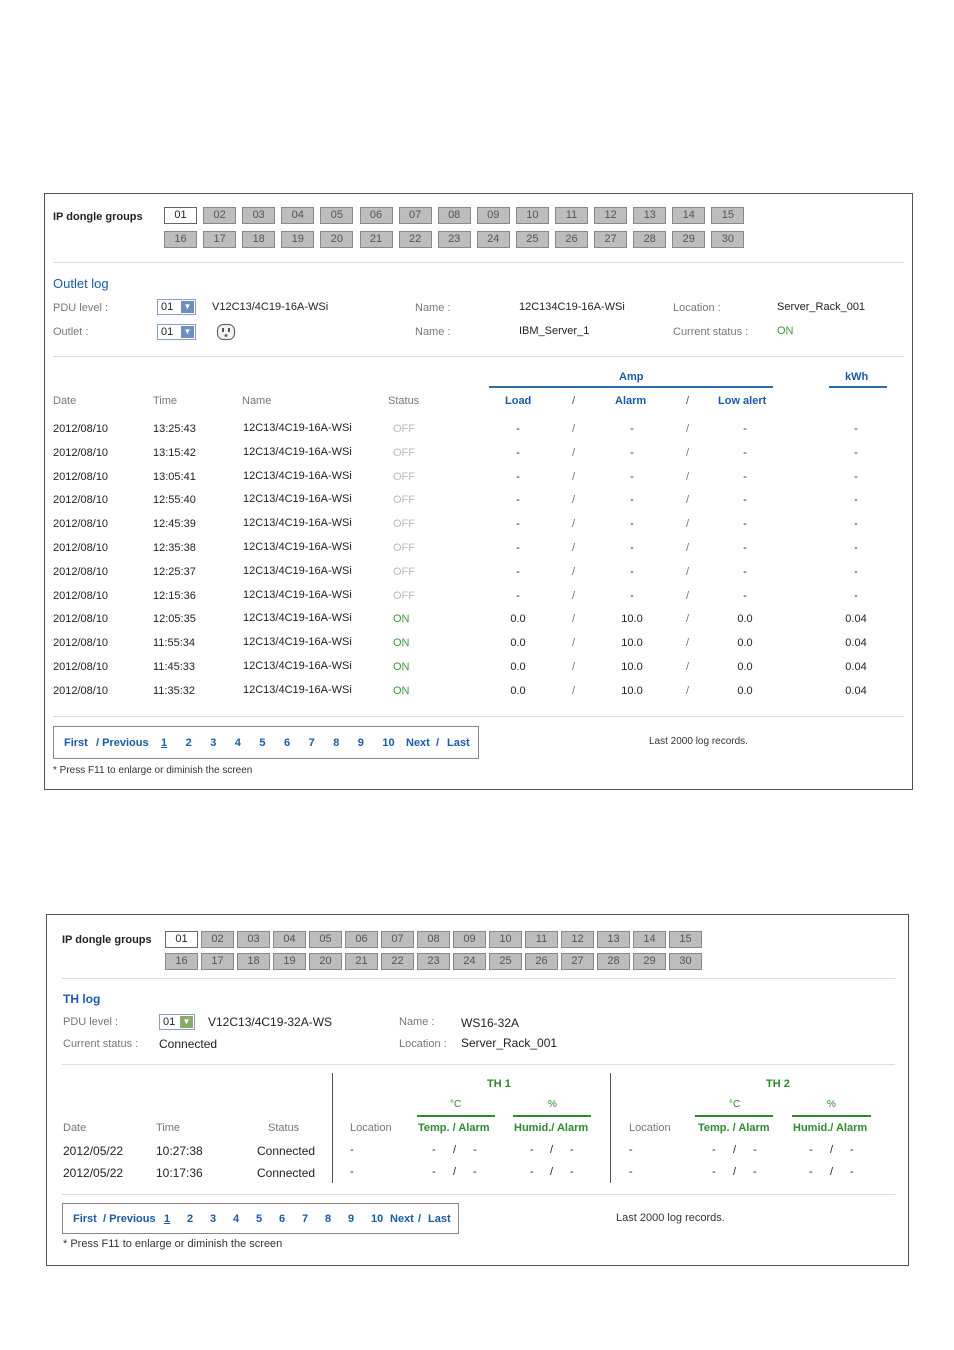 The width and height of the screenshot is (954, 1350). What do you see at coordinates (188, 1044) in the screenshot?
I see `current-status-value: Connected` at bounding box center [188, 1044].